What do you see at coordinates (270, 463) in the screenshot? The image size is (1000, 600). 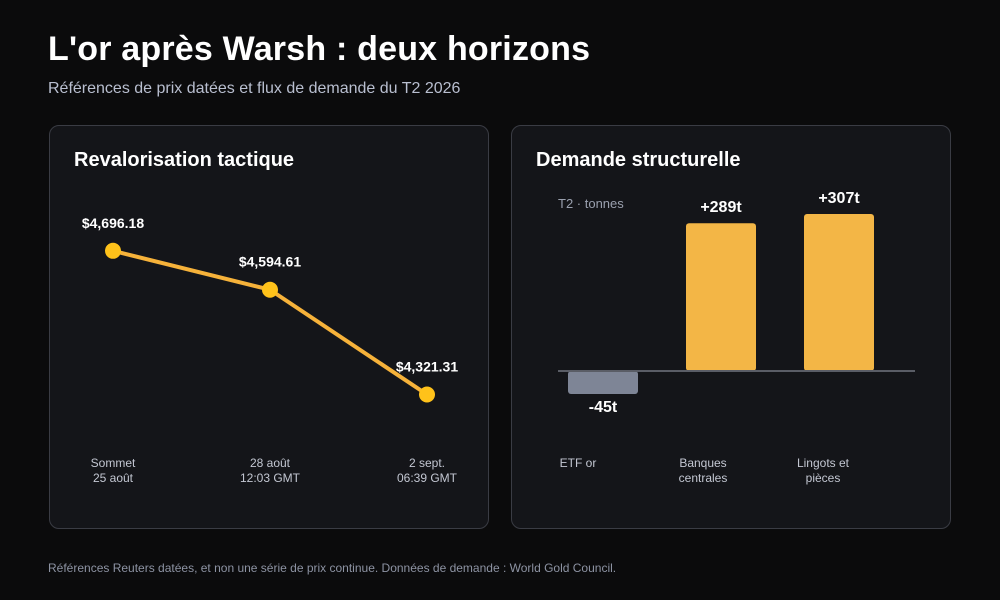 I see `date-tick-label-line: 28 août` at bounding box center [270, 463].